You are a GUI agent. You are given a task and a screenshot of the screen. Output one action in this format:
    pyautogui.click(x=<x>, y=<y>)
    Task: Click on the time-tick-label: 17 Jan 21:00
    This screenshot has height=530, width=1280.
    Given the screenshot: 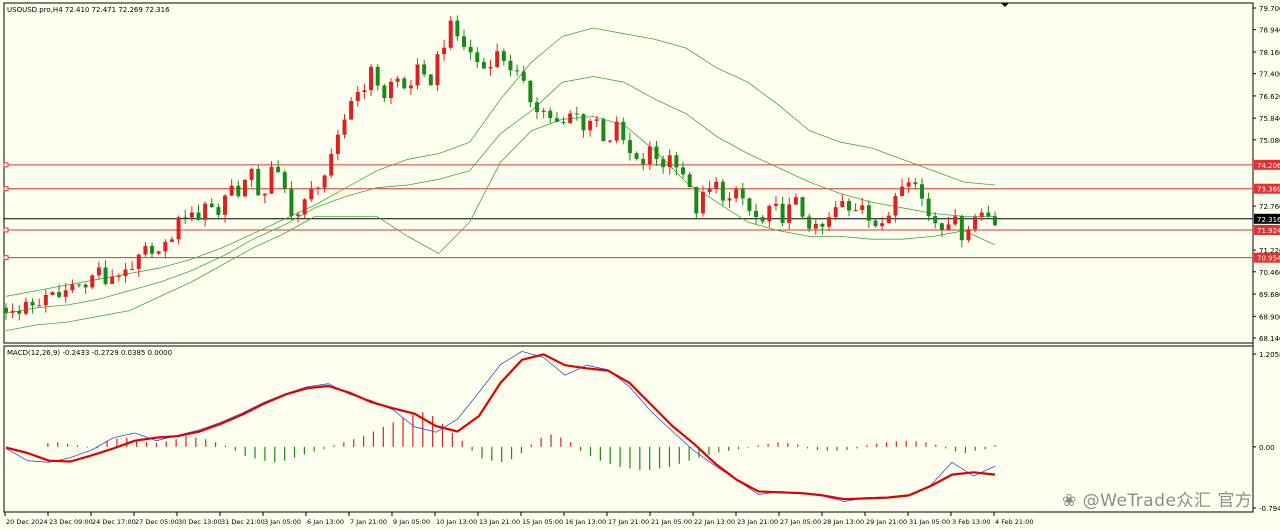 What is the action you would take?
    pyautogui.click(x=628, y=522)
    